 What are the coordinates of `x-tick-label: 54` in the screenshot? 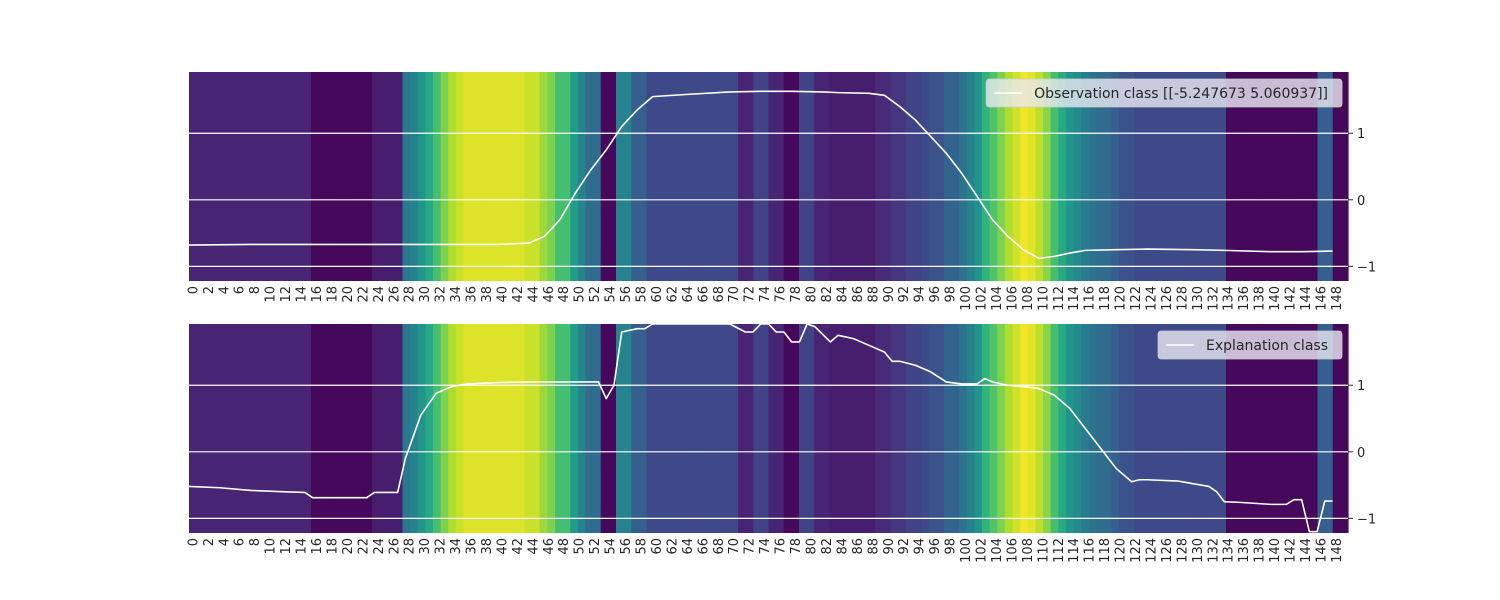 It's located at (611, 546).